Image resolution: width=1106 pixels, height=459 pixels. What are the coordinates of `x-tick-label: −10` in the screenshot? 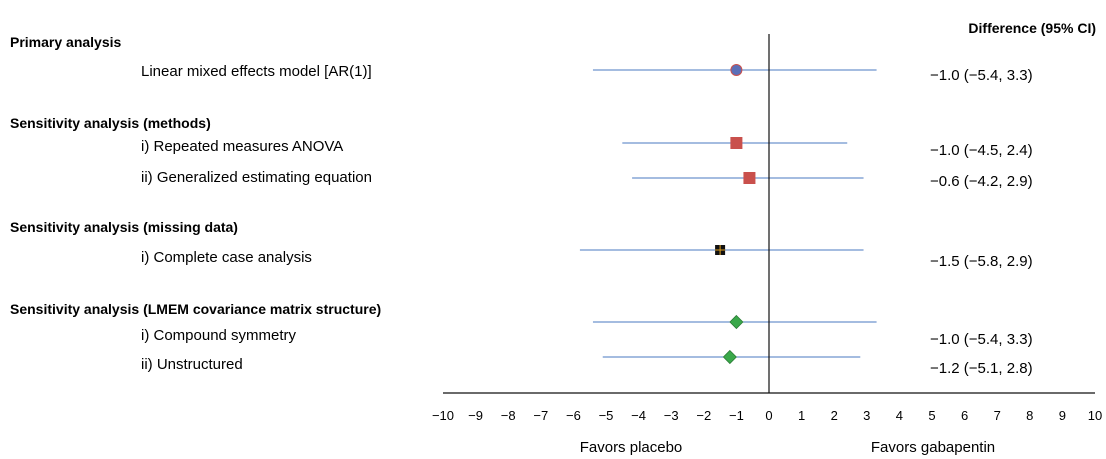 It's located at (443, 415).